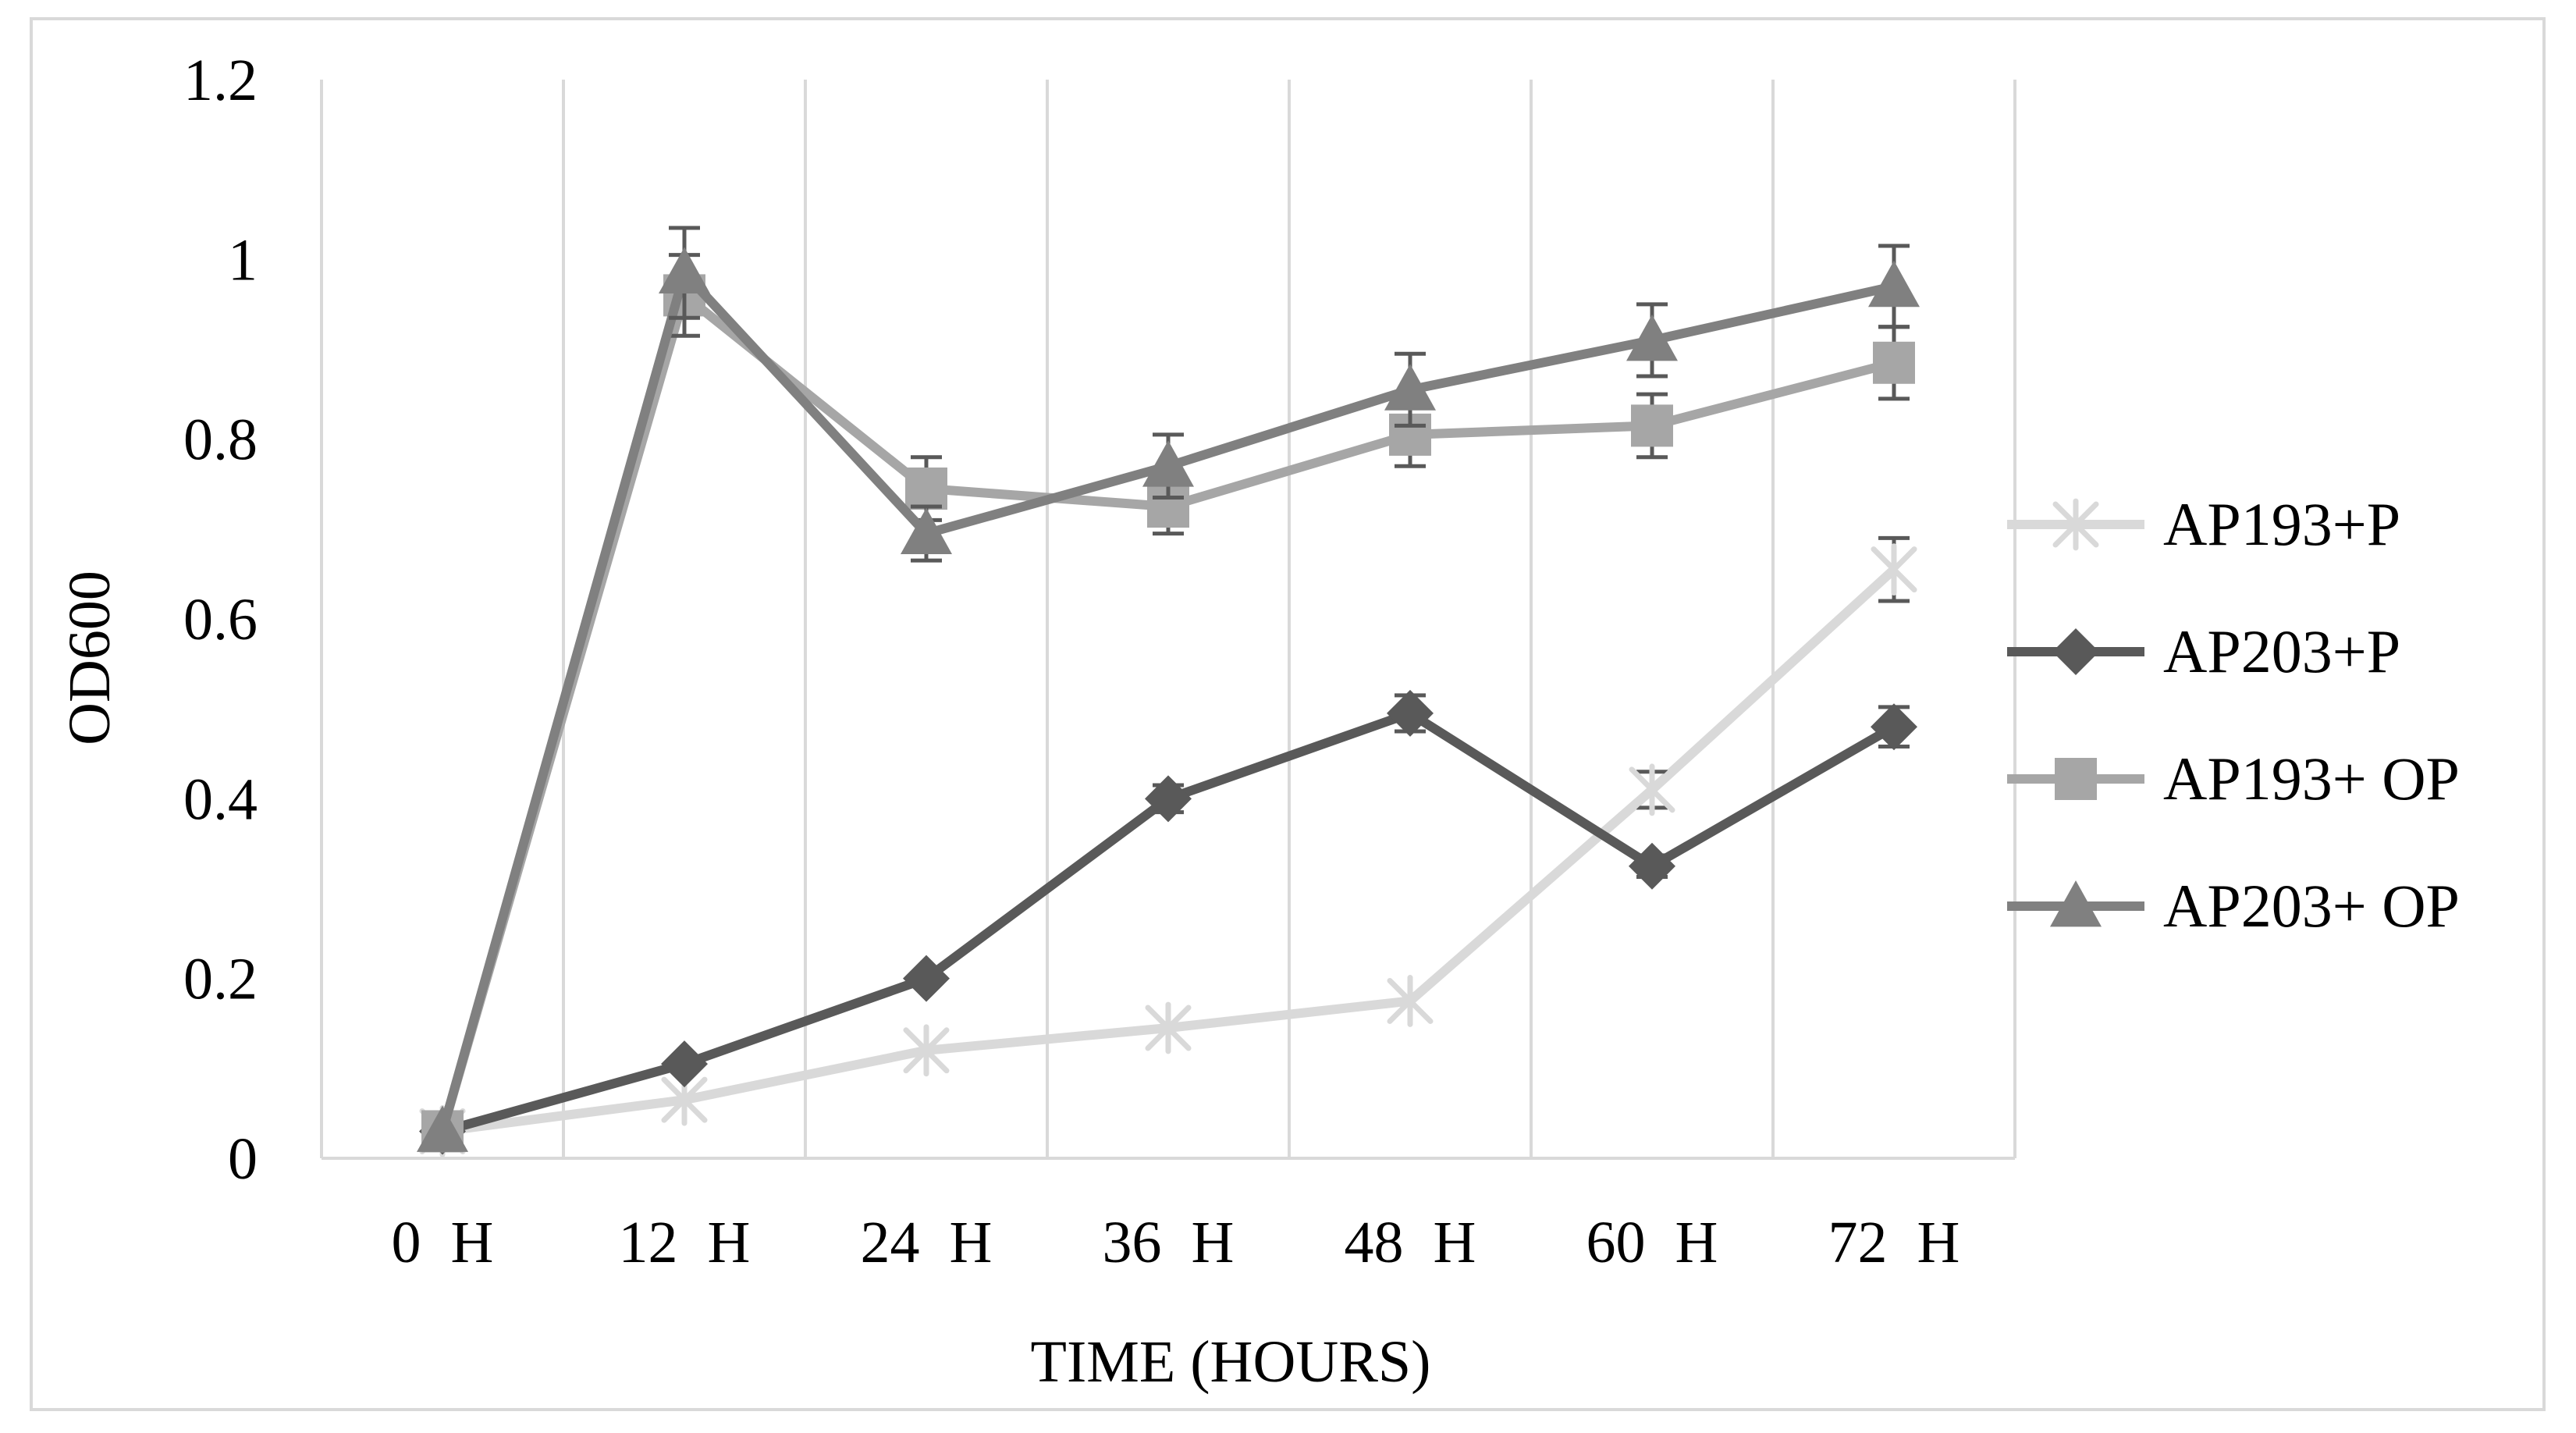 The height and width of the screenshot is (1433, 2576). I want to click on legend-item-ap203-op: AP203+ OP, so click(2233, 906).